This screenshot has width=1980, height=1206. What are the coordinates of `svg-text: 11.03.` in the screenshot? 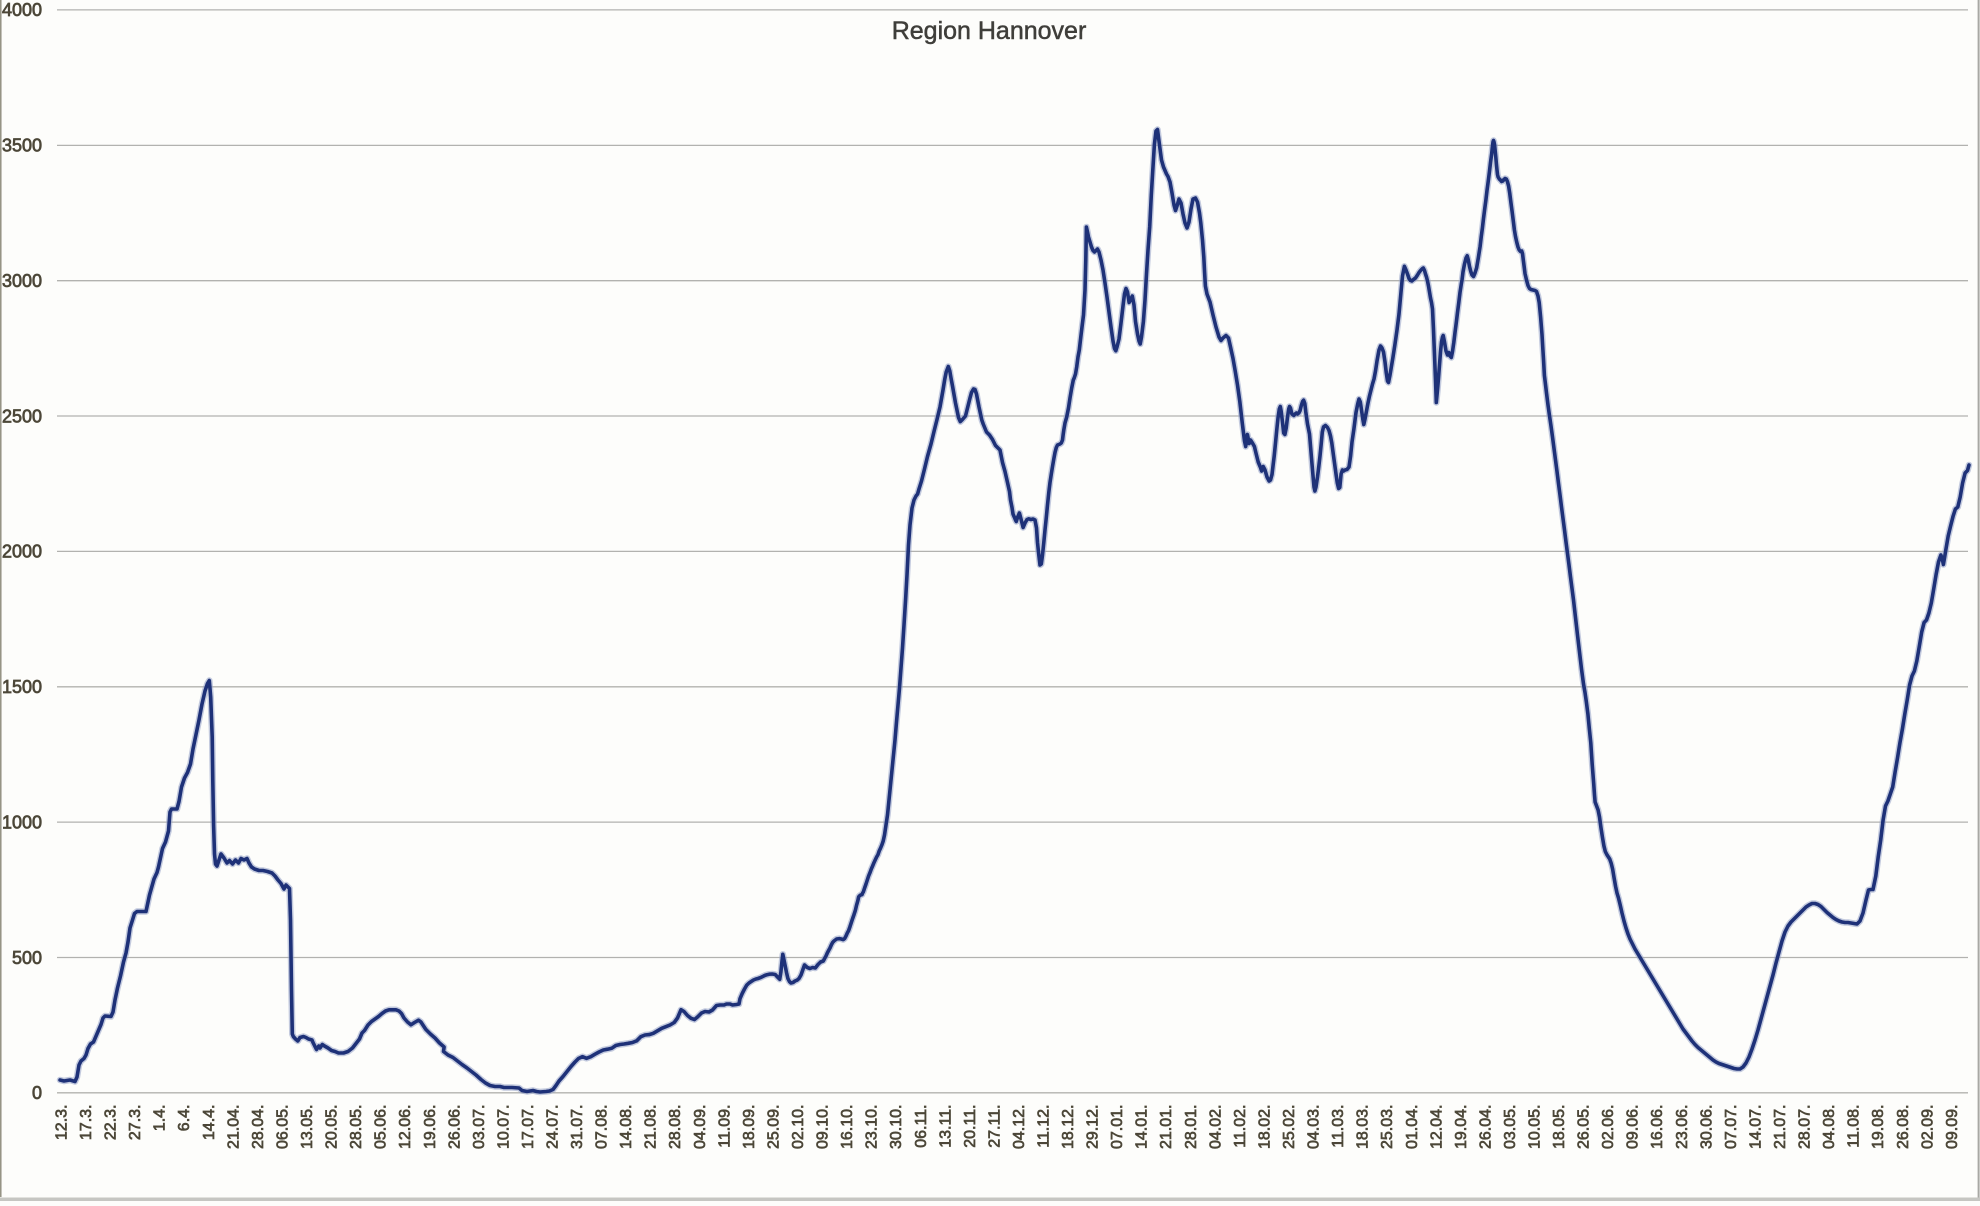 It's located at (1338, 1126).